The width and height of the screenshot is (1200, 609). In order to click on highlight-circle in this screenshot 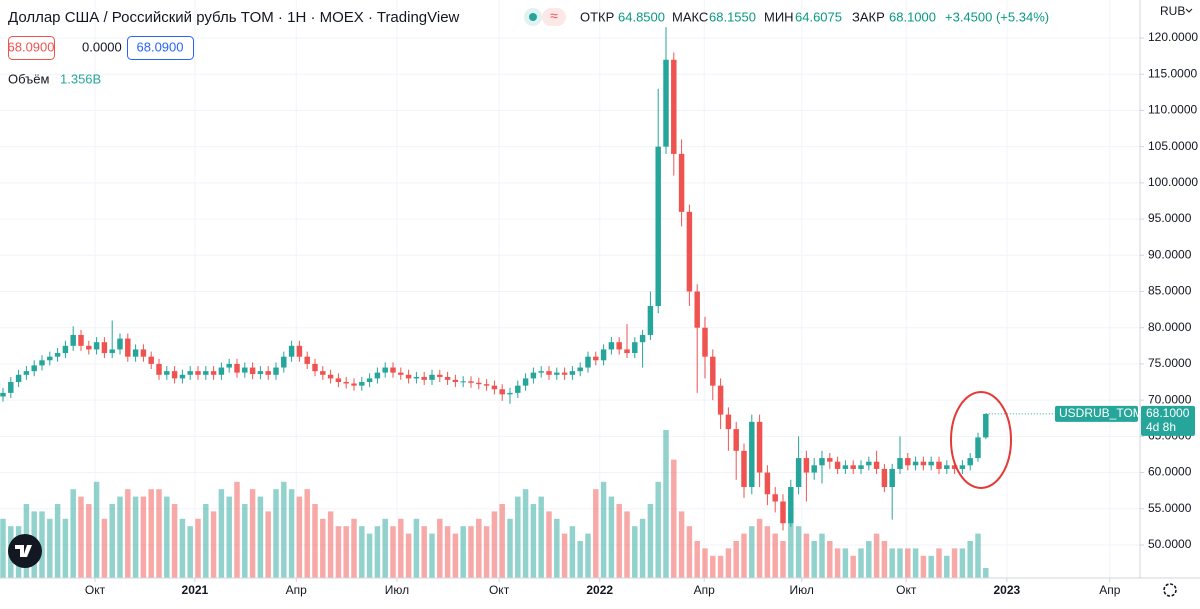, I will do `click(981, 440)`.